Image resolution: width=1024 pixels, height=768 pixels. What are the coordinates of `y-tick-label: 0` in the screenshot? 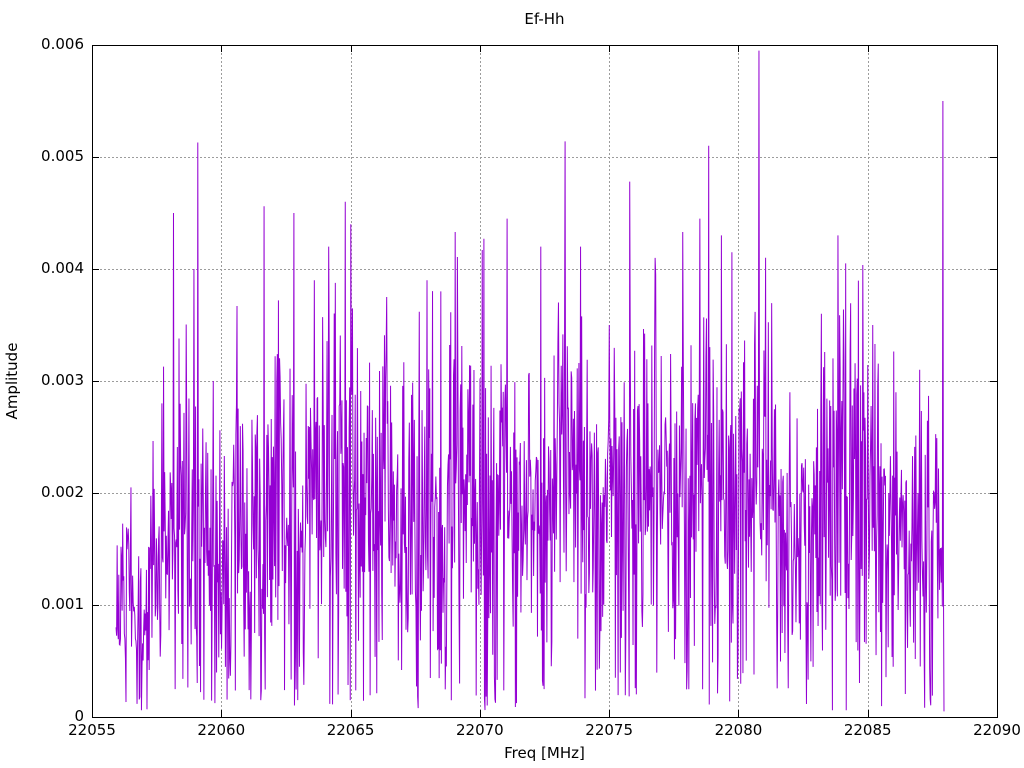 It's located at (79, 716).